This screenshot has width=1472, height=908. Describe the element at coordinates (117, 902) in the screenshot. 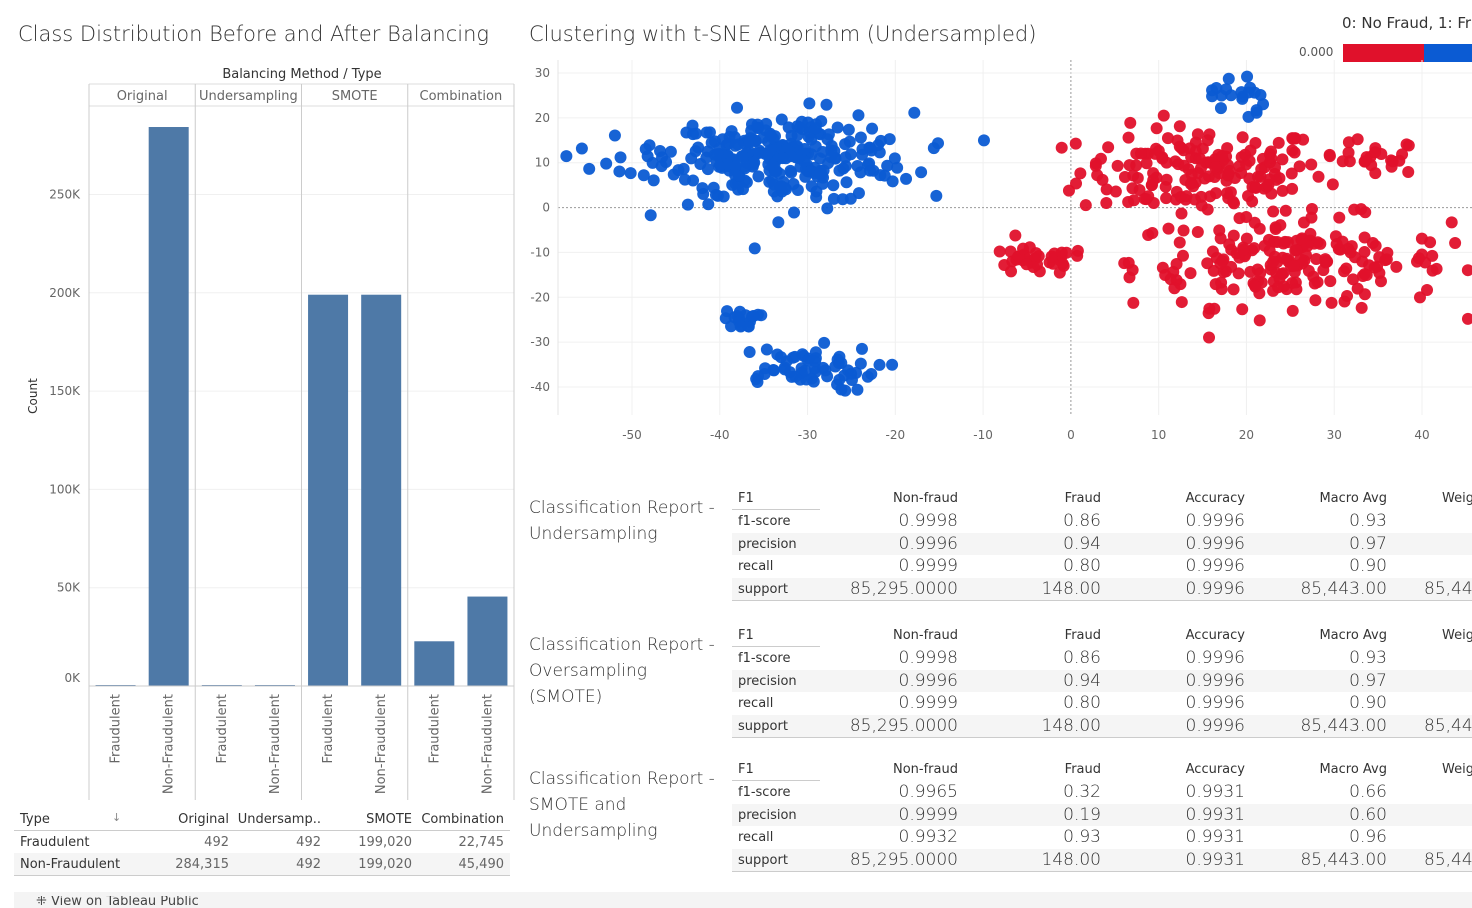

I see `tableau-public-link: ⁜ View on Tableau Public` at that location.